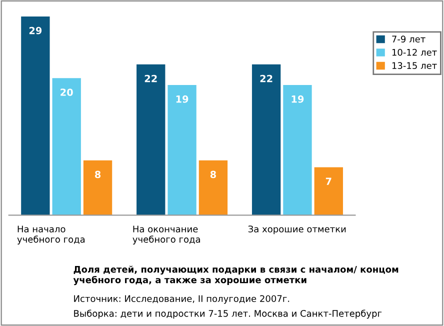 This screenshot has height=326, width=444. I want to click on data-label: 29, so click(35, 30).